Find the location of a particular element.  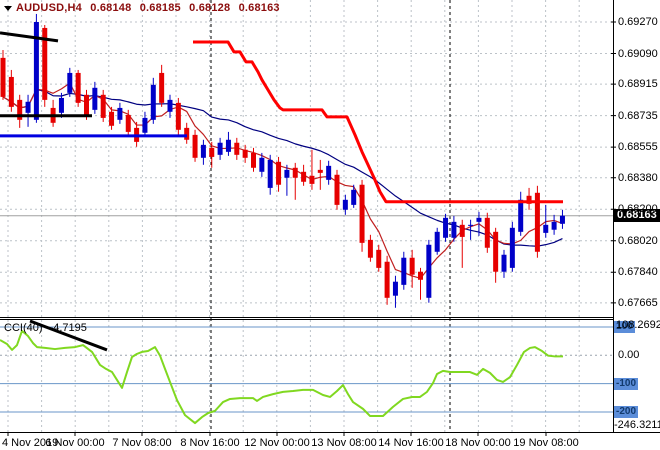

low-value: 0.68128 is located at coordinates (210, 8).